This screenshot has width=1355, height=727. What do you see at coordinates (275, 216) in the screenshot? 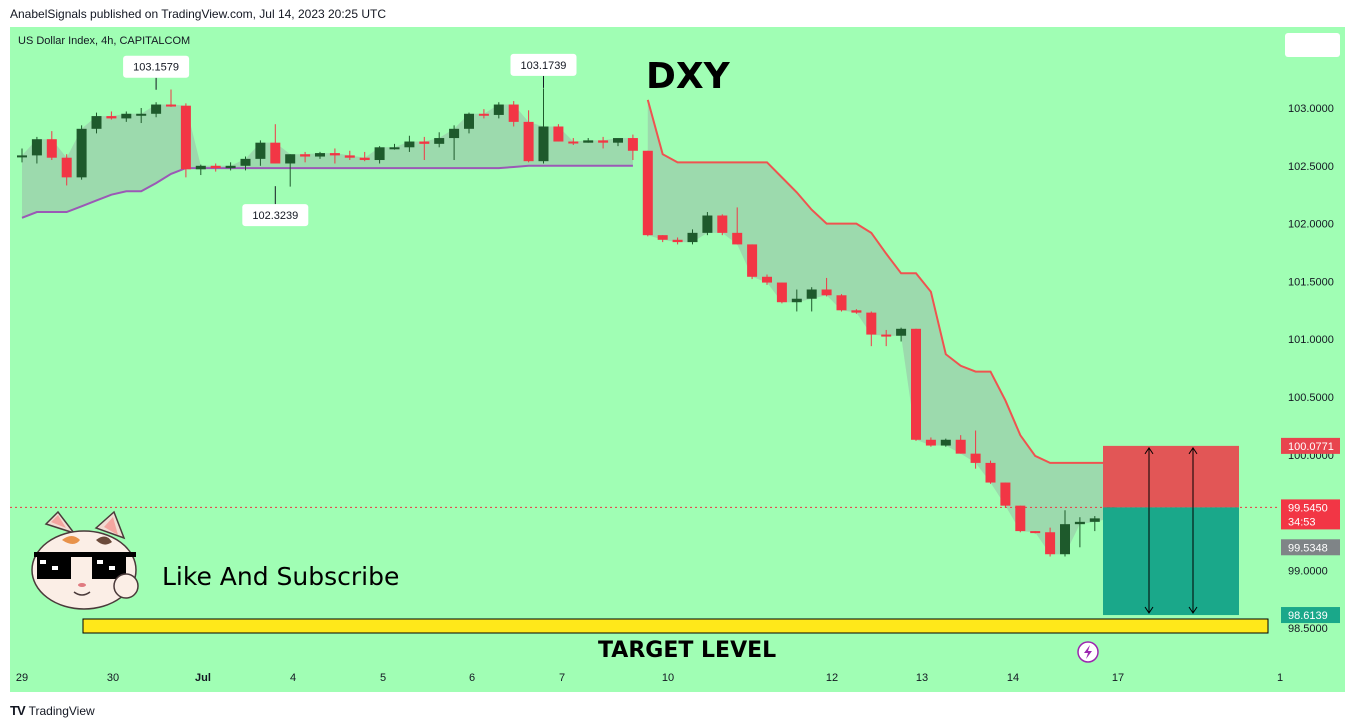
I see `callout-value: 102.3239` at bounding box center [275, 216].